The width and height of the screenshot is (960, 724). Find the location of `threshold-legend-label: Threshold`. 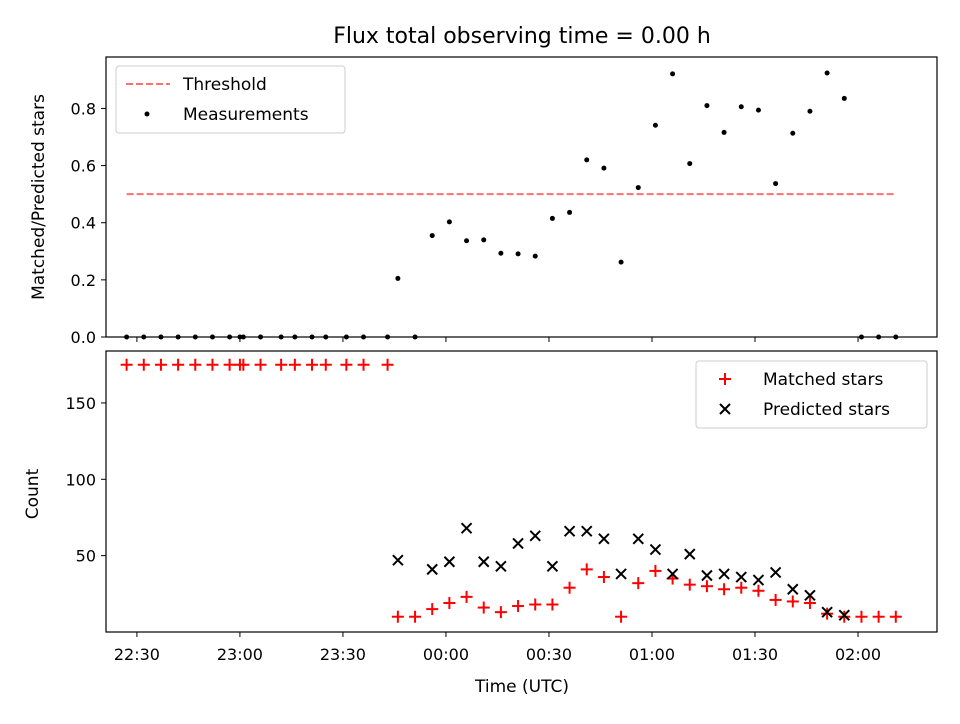

threshold-legend-label: Threshold is located at coordinates (224, 85).